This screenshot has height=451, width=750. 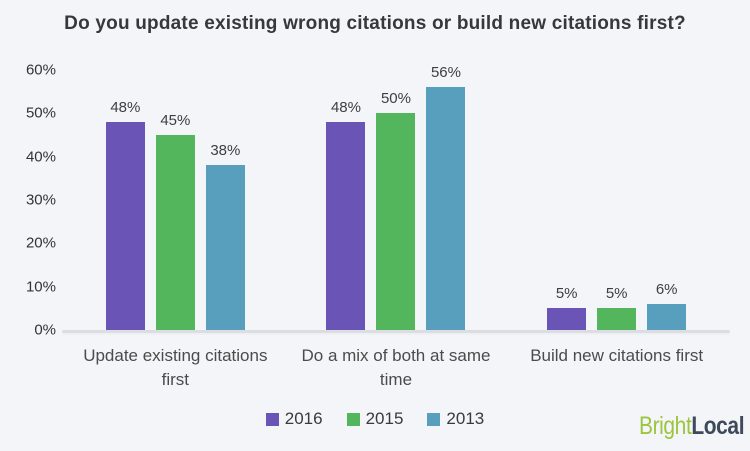 I want to click on bar-2013: 56%, so click(x=446, y=197).